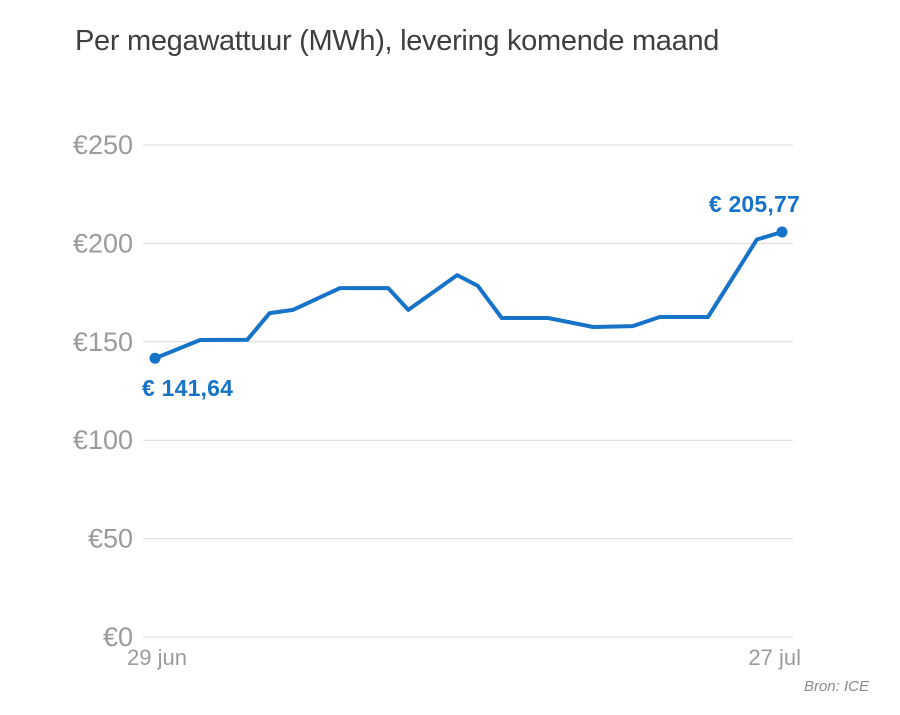 The height and width of the screenshot is (715, 900). What do you see at coordinates (103, 342) in the screenshot?
I see `y-axis-tick-label: €150` at bounding box center [103, 342].